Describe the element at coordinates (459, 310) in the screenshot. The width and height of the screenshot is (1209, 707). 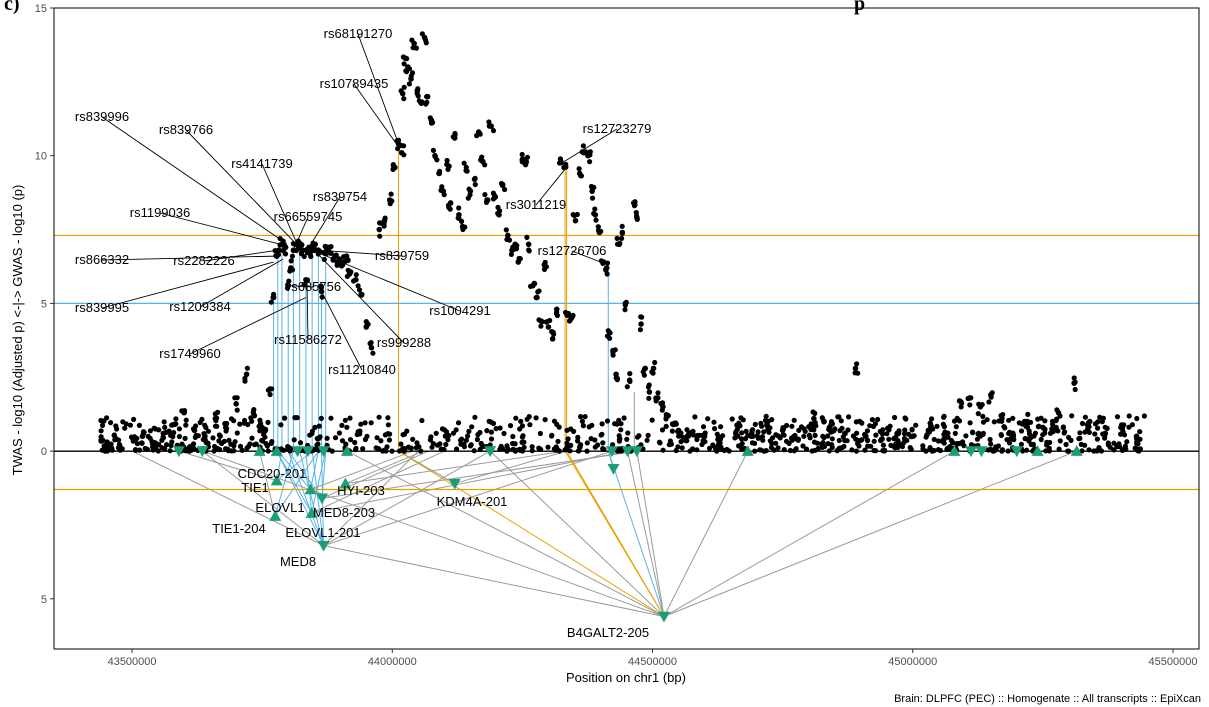
I see `snp-label: rs1004291` at that location.